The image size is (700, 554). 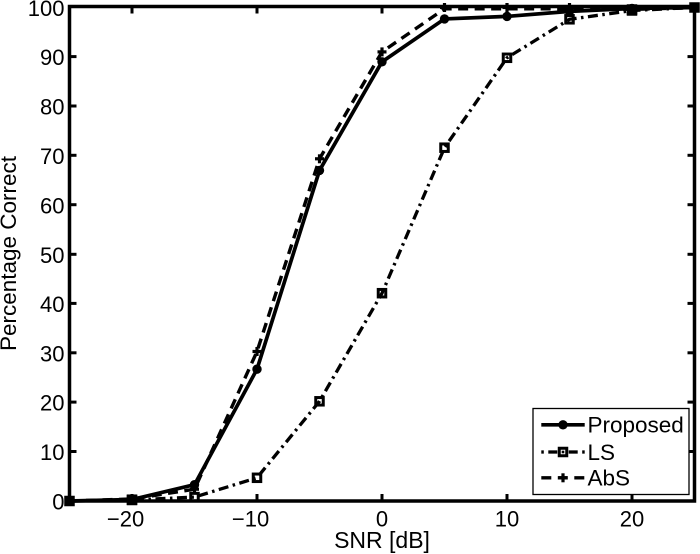 What do you see at coordinates (636, 425) in the screenshot?
I see `svg-text: Proposed` at bounding box center [636, 425].